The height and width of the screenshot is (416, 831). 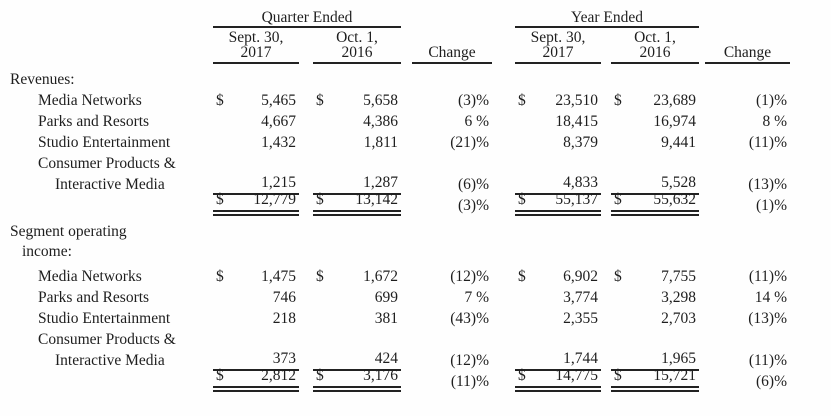 I want to click on cell-y2016: 1,965, so click(x=655, y=359).